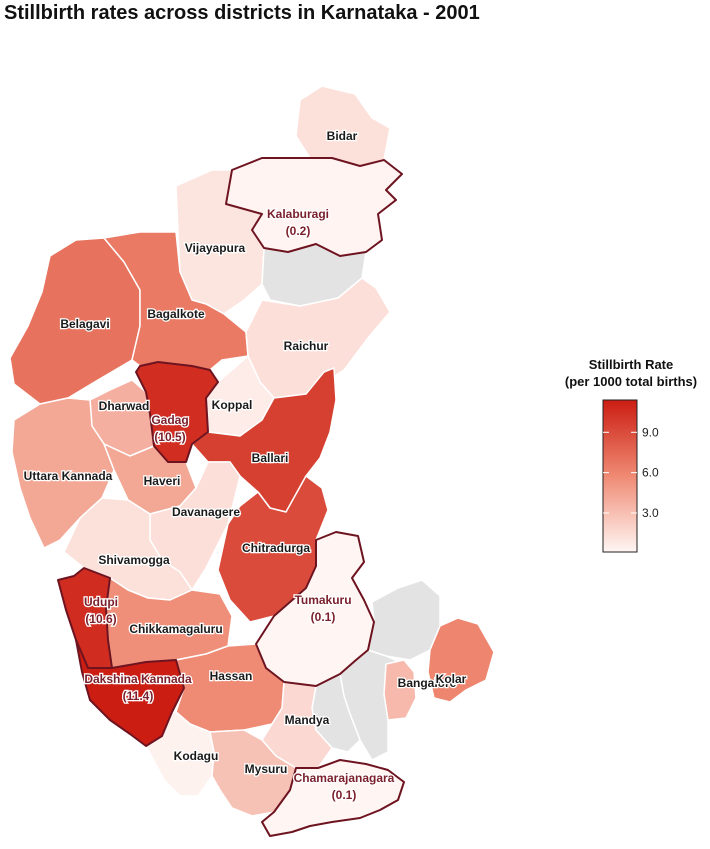 This screenshot has height=849, width=710. I want to click on district-kalaburagi, so click(314, 207).